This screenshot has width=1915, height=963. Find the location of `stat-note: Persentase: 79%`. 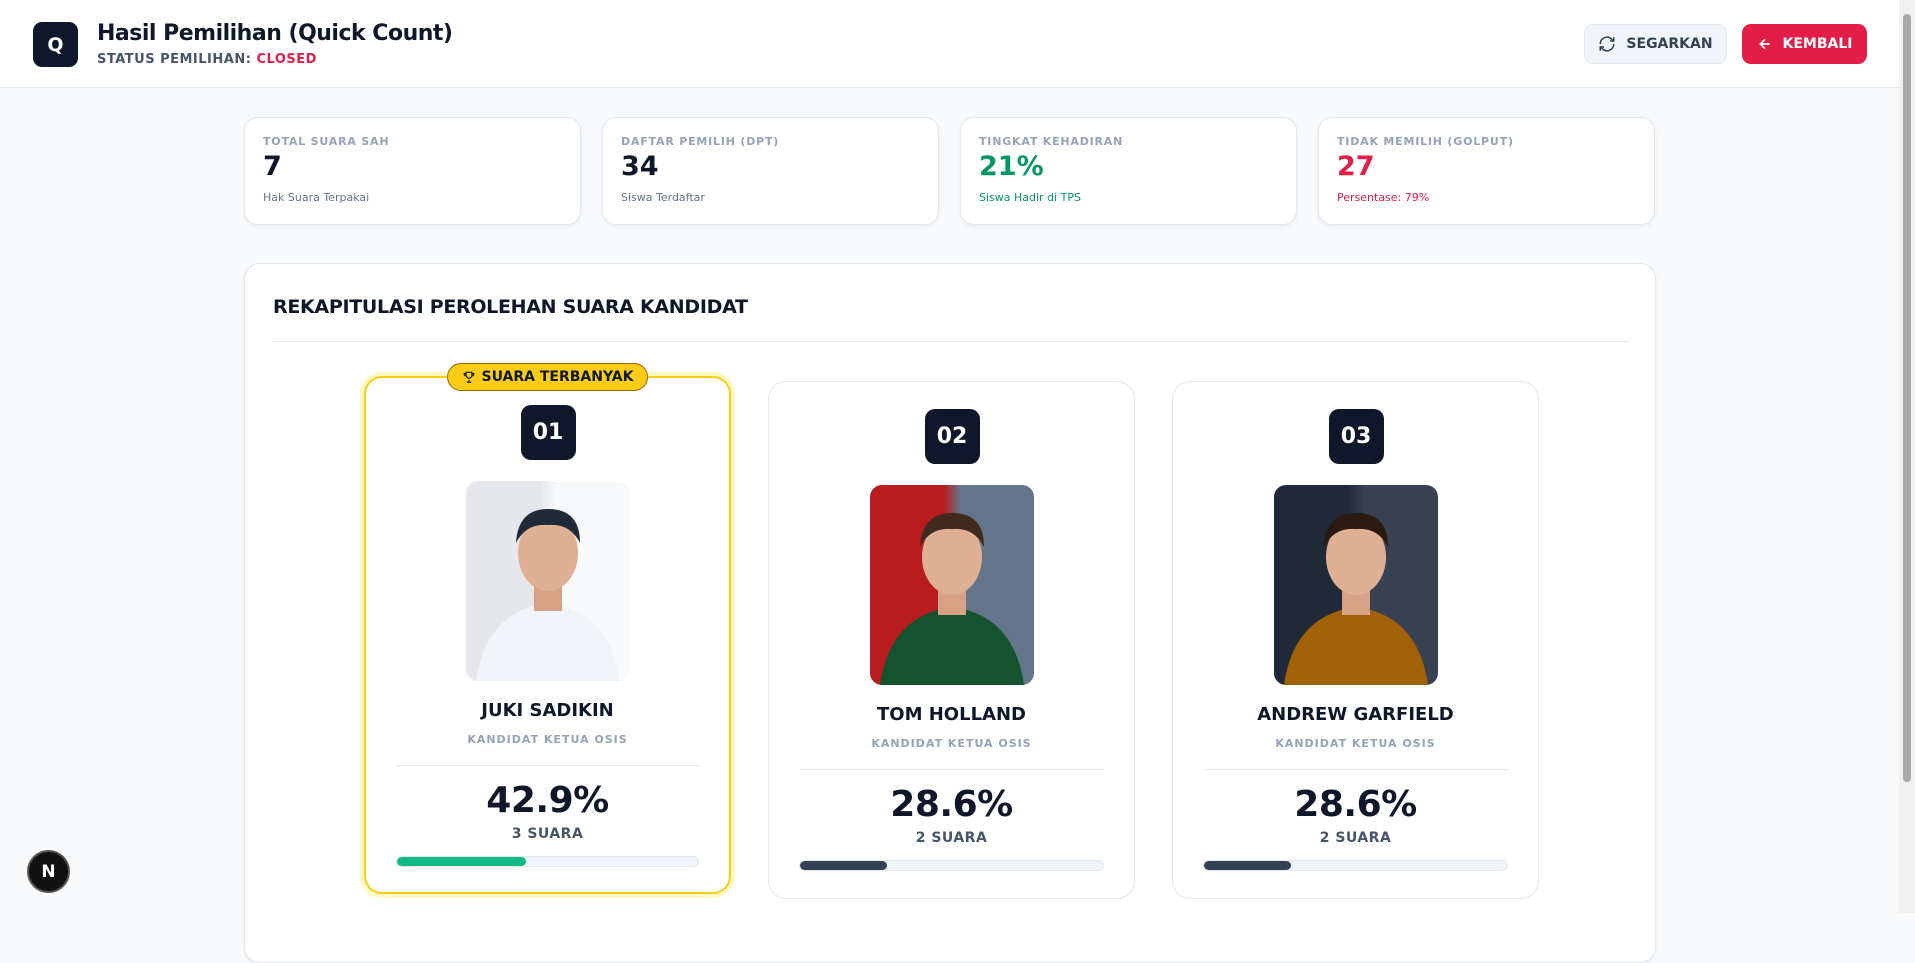

stat-note: Persentase: 79% is located at coordinates (1383, 197).